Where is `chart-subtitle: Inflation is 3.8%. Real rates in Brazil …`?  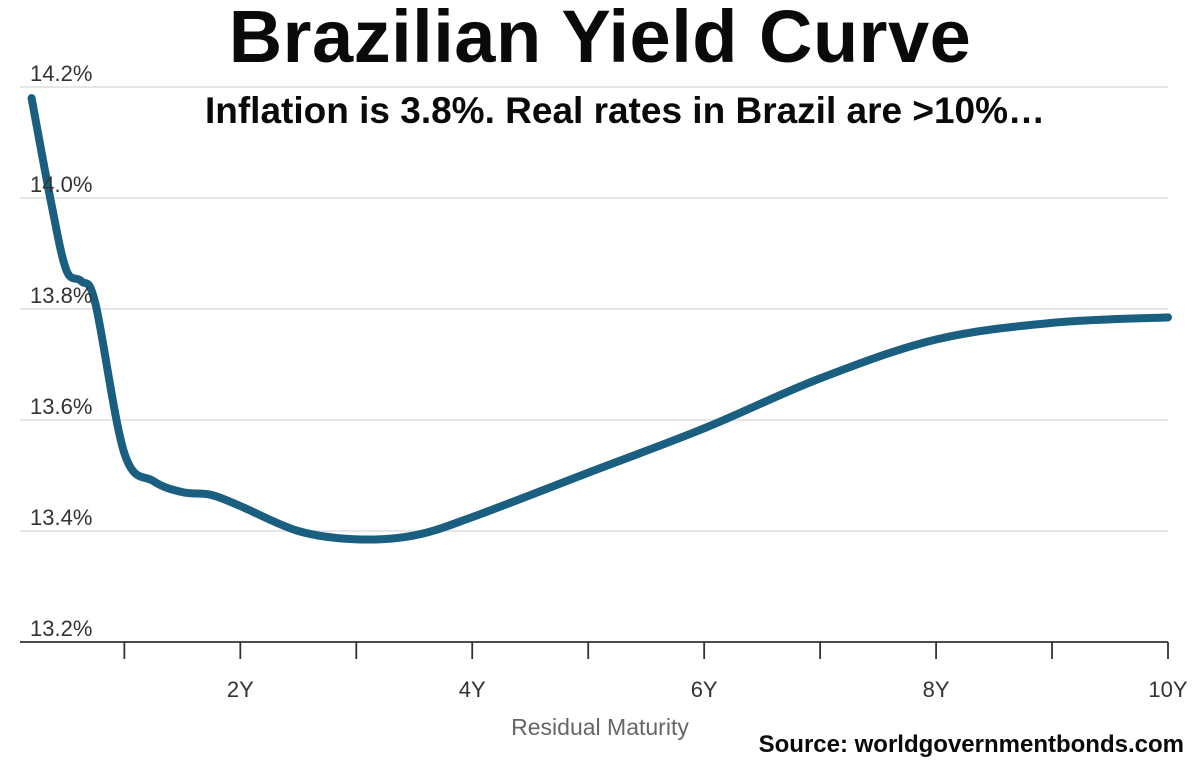
chart-subtitle: Inflation is 3.8%. Real rates in Brazil … is located at coordinates (625, 110).